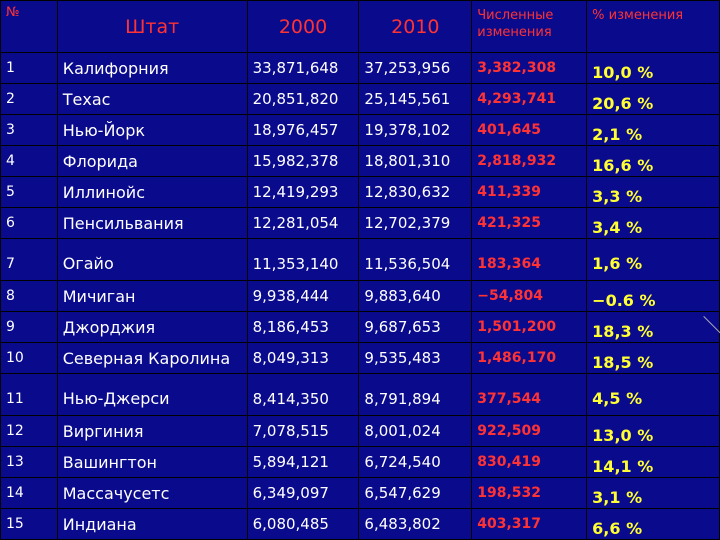 The image size is (720, 540). What do you see at coordinates (415, 68) in the screenshot?
I see `row-pop-2010: 37,253,956` at bounding box center [415, 68].